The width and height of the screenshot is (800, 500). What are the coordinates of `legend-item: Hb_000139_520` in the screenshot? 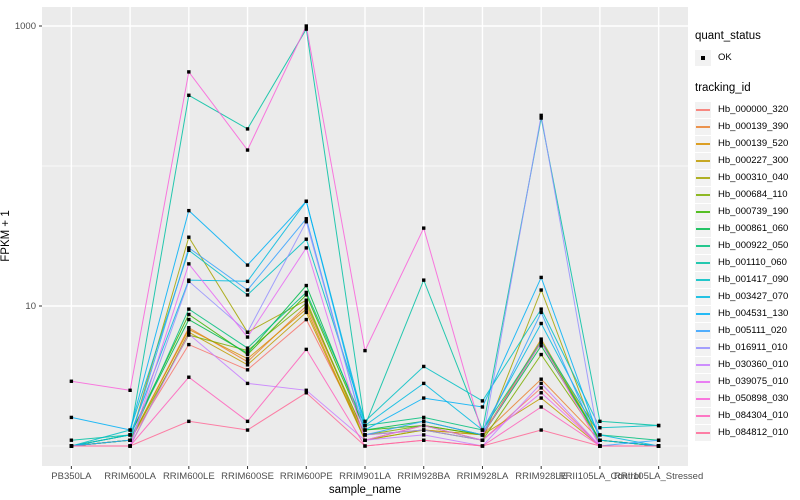 It's located at (747, 143).